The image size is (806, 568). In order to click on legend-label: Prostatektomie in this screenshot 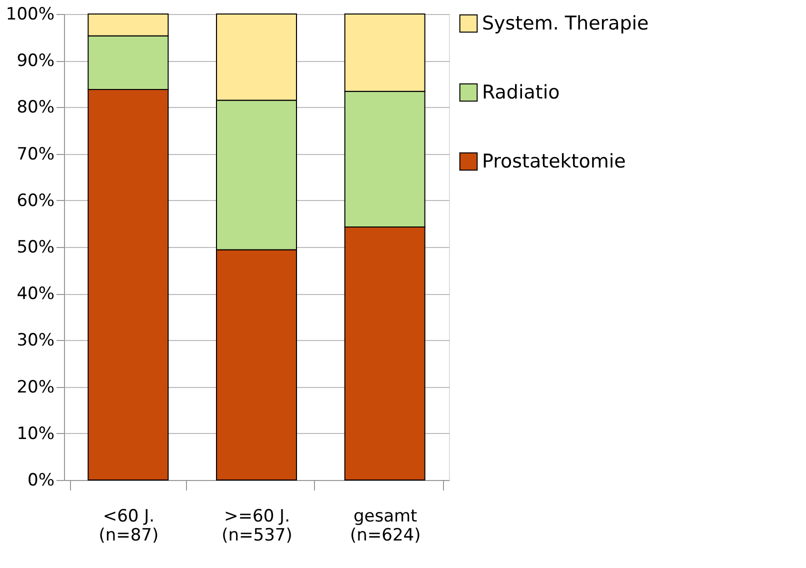, I will do `click(554, 161)`.